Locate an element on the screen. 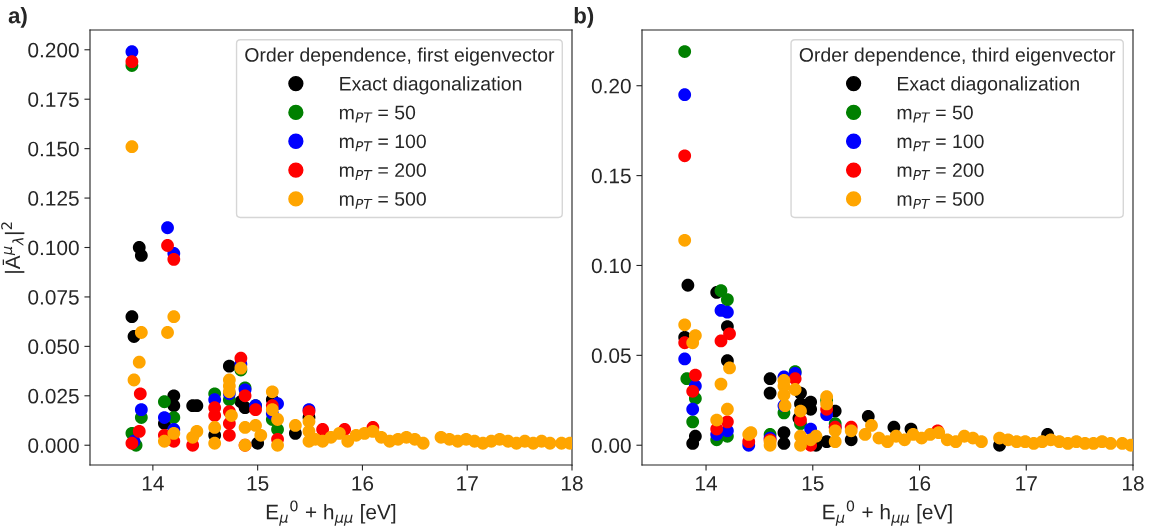 The image size is (1151, 531). legend-title: Order dependence, third eigenvector is located at coordinates (957, 56).